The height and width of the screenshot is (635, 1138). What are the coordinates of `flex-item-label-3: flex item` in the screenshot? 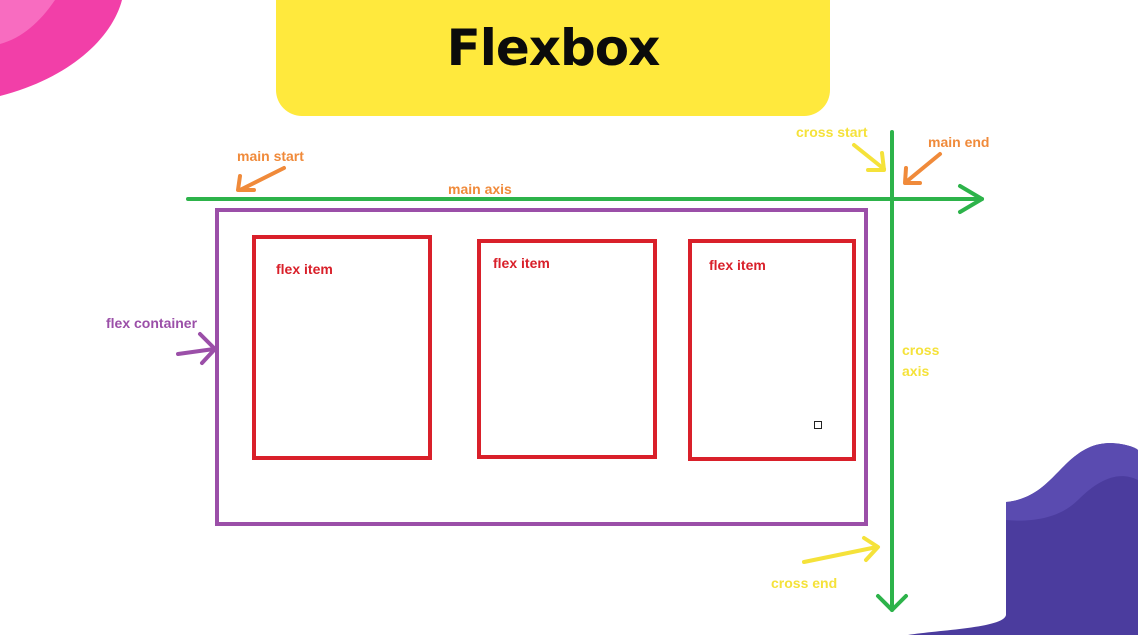 It's located at (737, 265).